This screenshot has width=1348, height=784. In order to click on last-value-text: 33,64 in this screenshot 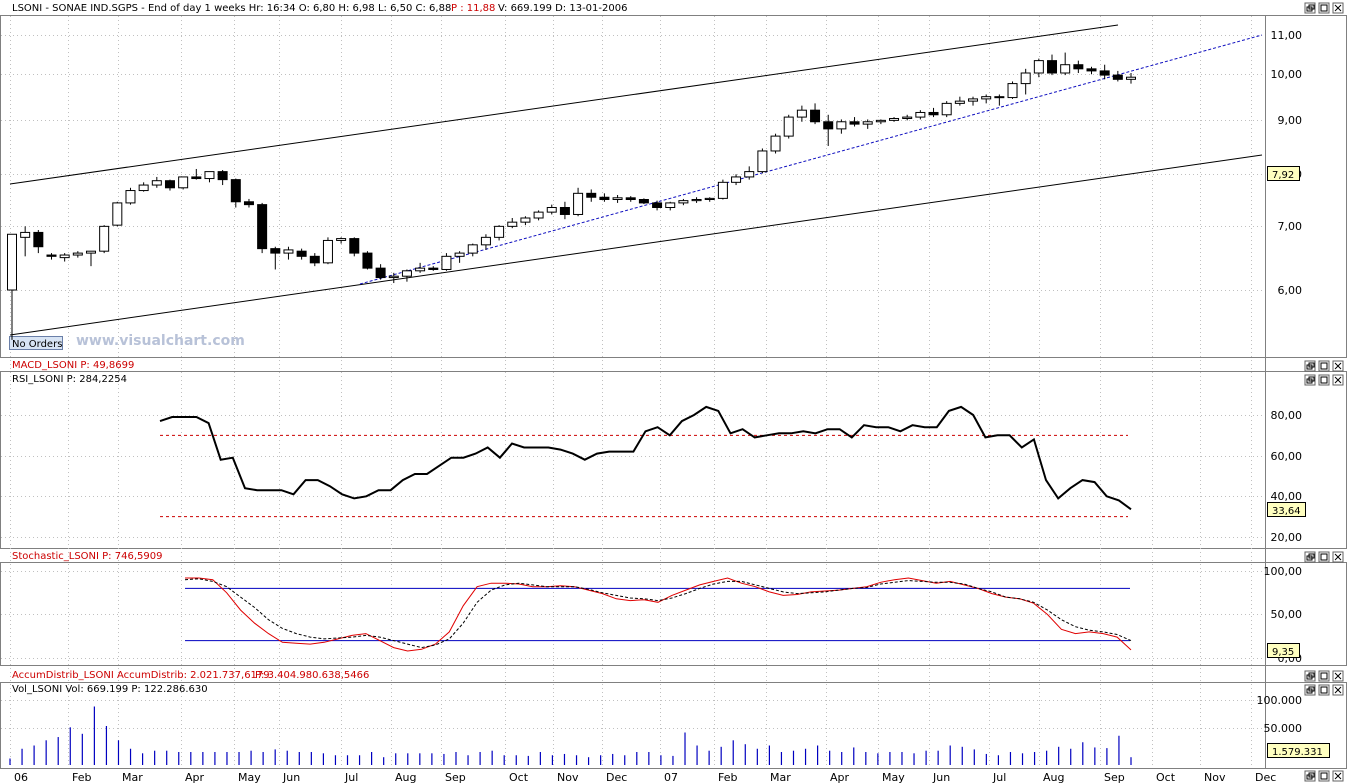, I will do `click(1286, 511)`.